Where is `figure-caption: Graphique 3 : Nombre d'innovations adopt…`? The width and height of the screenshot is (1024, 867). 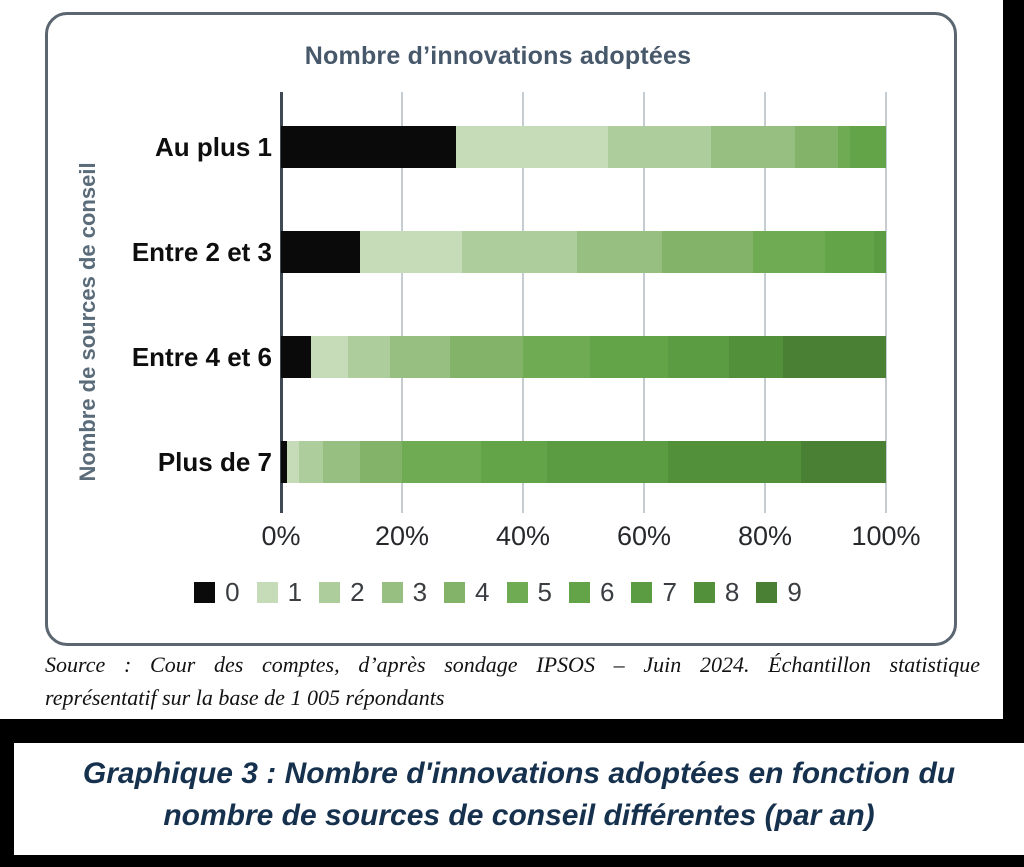 figure-caption: Graphique 3 : Nombre d'innovations adopt… is located at coordinates (519, 790).